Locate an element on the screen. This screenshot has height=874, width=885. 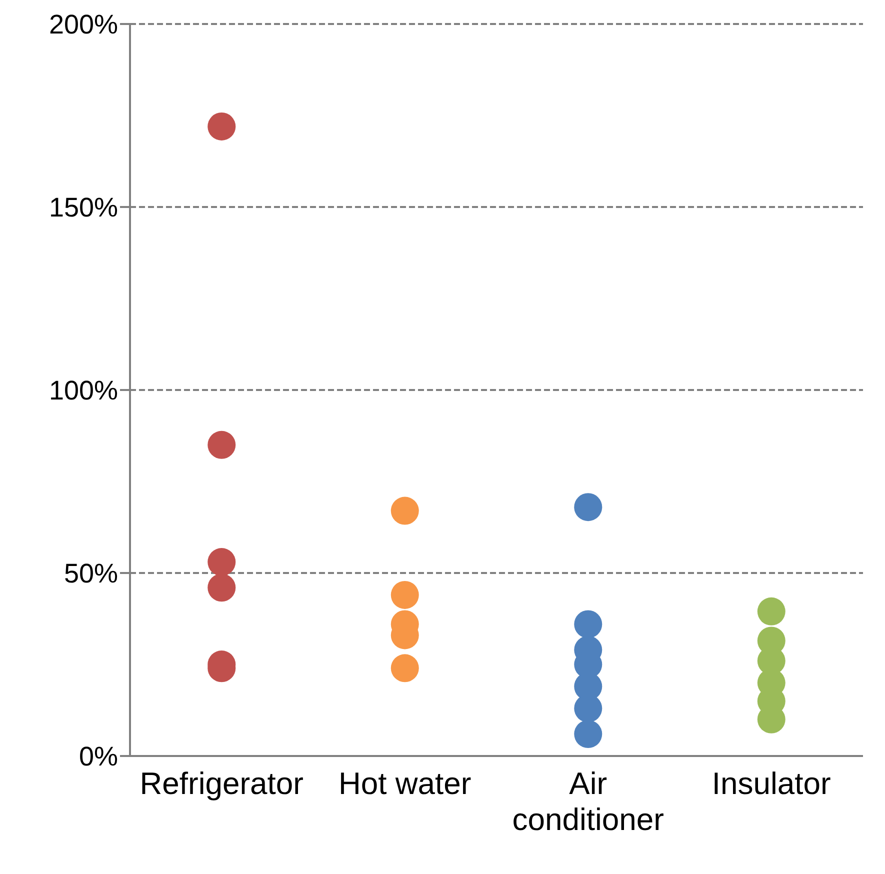
x-tick-label: Hot water is located at coordinates (405, 783).